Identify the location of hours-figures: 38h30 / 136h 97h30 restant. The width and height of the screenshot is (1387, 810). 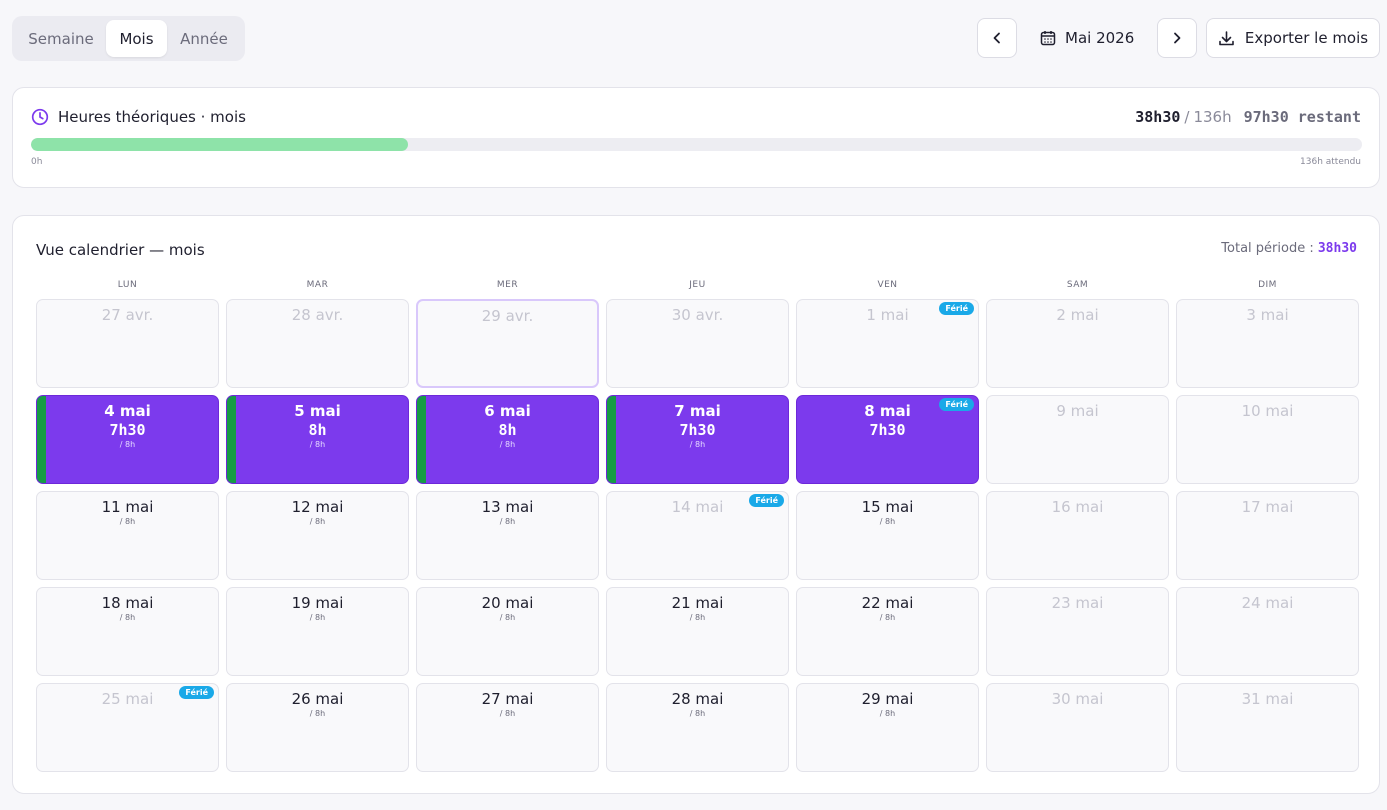
(1248, 117).